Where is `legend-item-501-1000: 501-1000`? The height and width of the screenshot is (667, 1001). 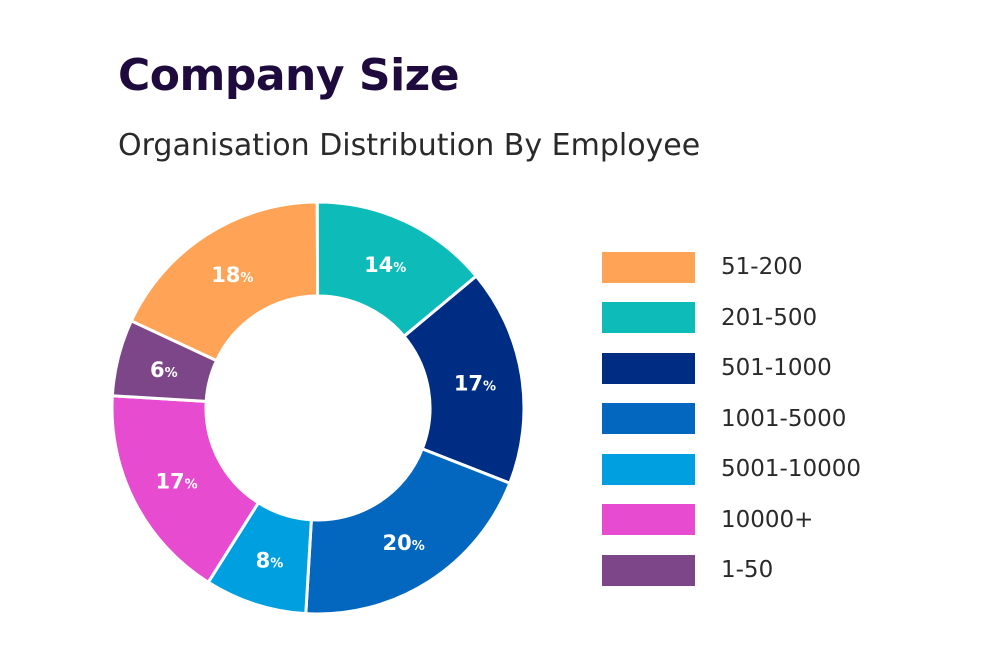 legend-item-501-1000: 501-1000 is located at coordinates (731, 368).